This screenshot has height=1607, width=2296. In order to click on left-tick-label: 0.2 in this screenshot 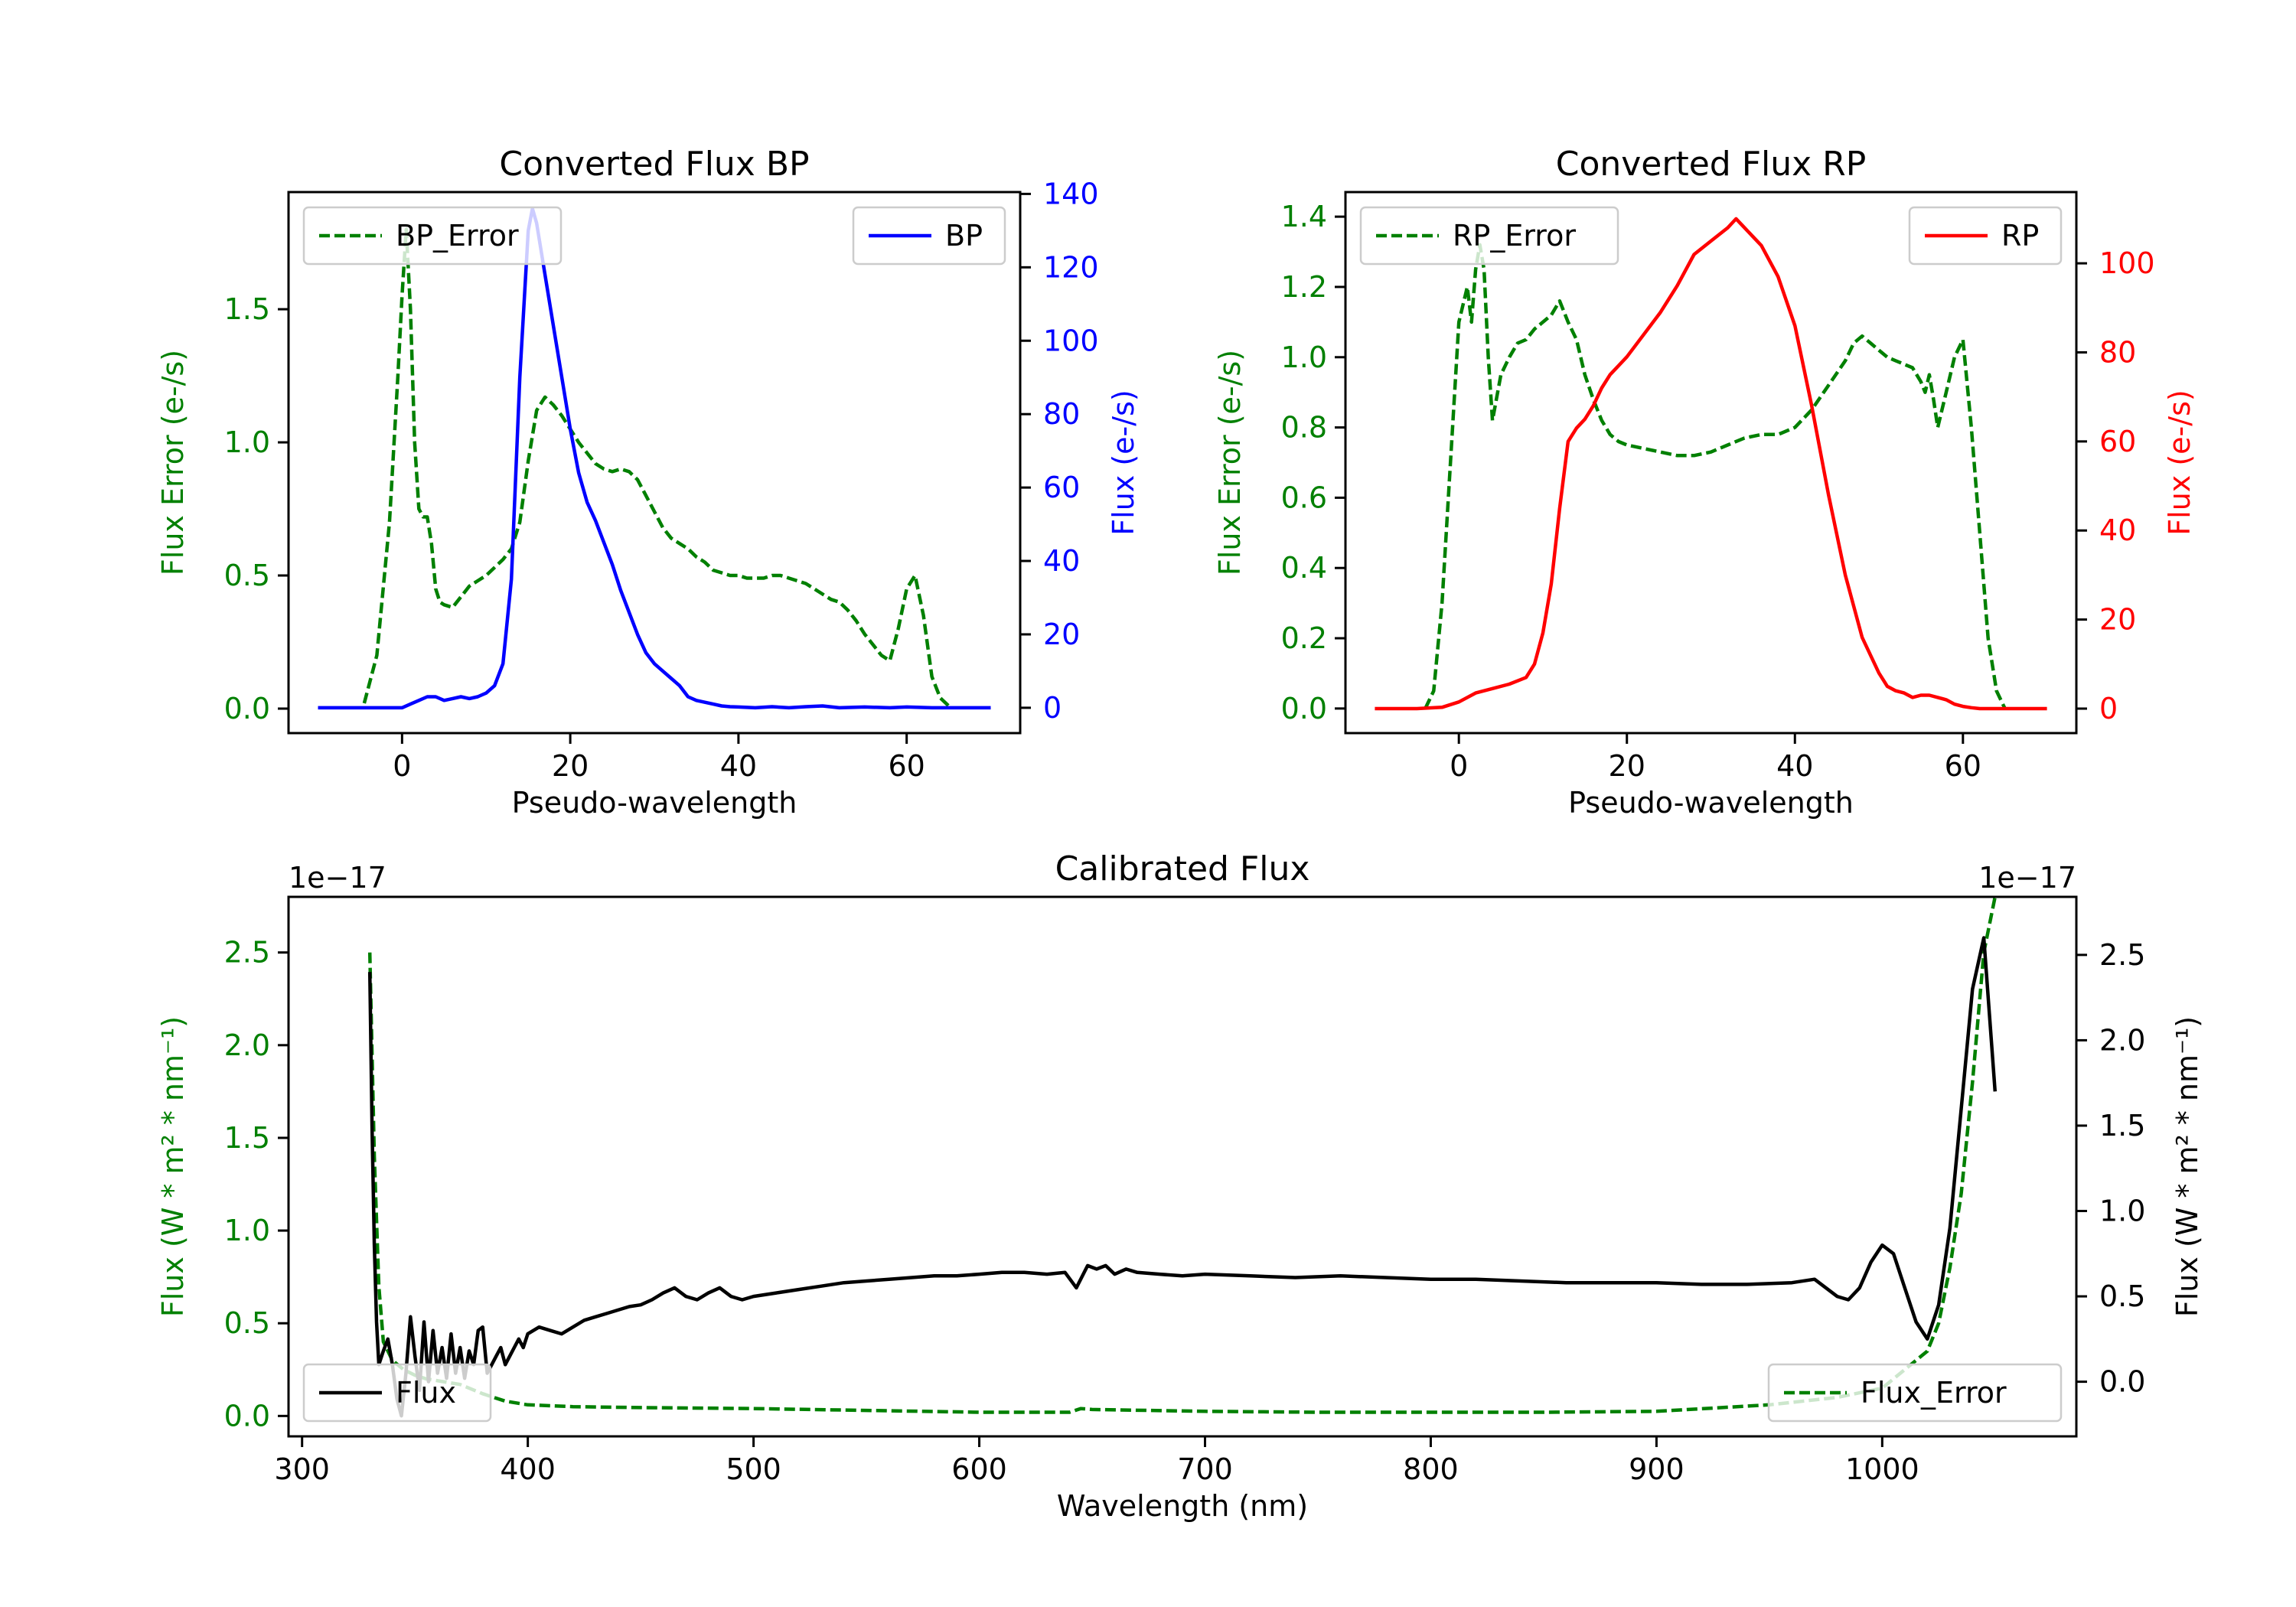, I will do `click(1304, 638)`.